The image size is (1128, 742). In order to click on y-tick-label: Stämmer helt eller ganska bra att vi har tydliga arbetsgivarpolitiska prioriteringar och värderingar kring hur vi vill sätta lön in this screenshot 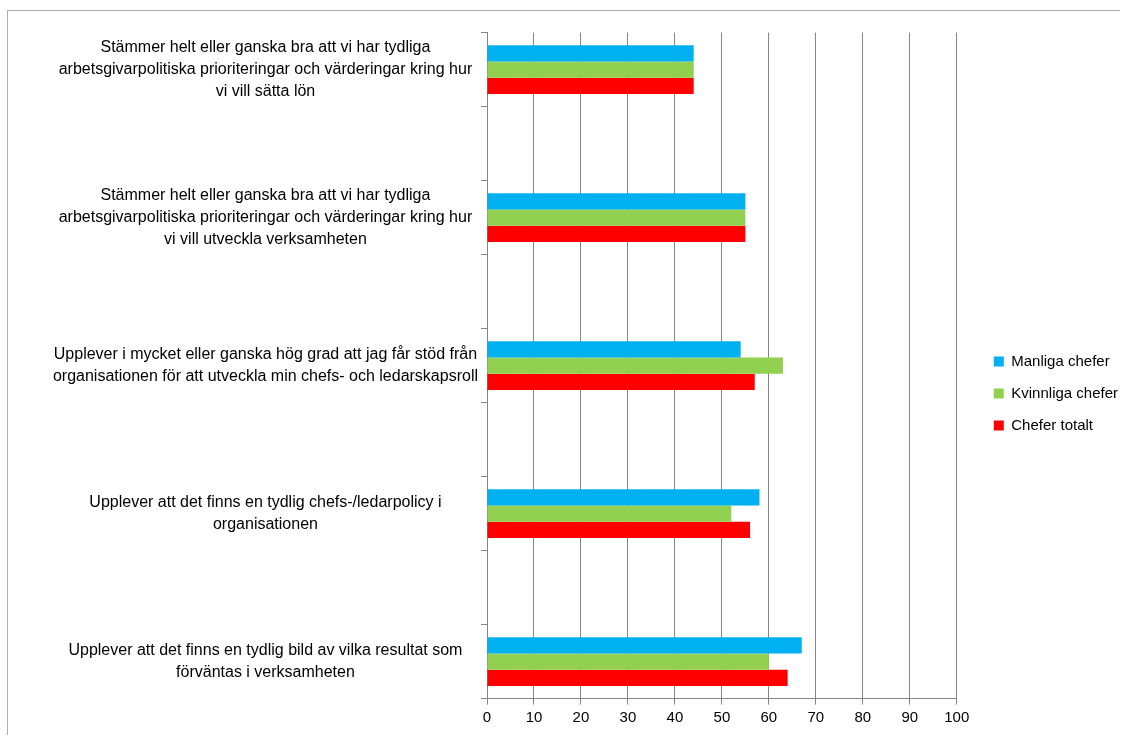, I will do `click(265, 68)`.